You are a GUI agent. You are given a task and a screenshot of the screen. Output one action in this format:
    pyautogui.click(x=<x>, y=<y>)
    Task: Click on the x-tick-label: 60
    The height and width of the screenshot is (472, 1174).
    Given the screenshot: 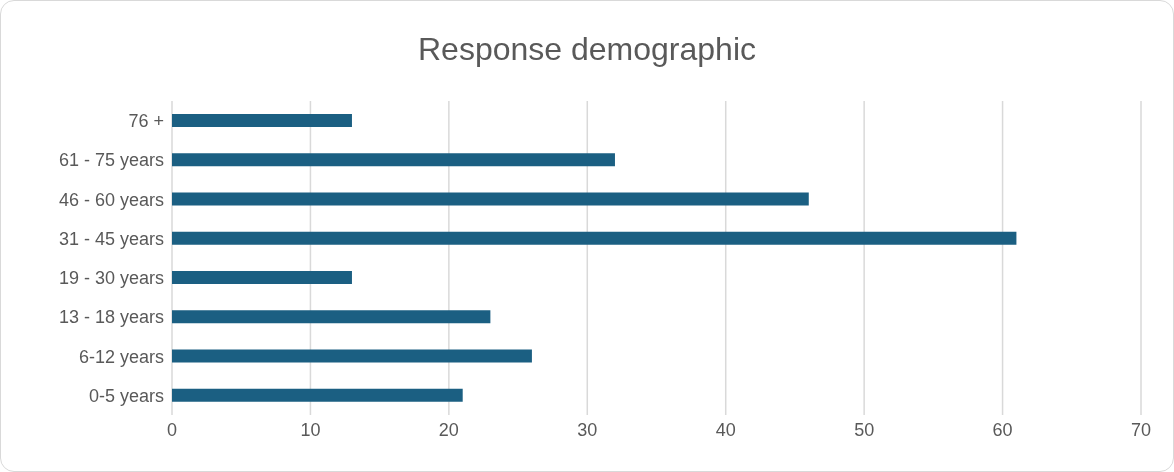 What is the action you would take?
    pyautogui.click(x=1002, y=429)
    